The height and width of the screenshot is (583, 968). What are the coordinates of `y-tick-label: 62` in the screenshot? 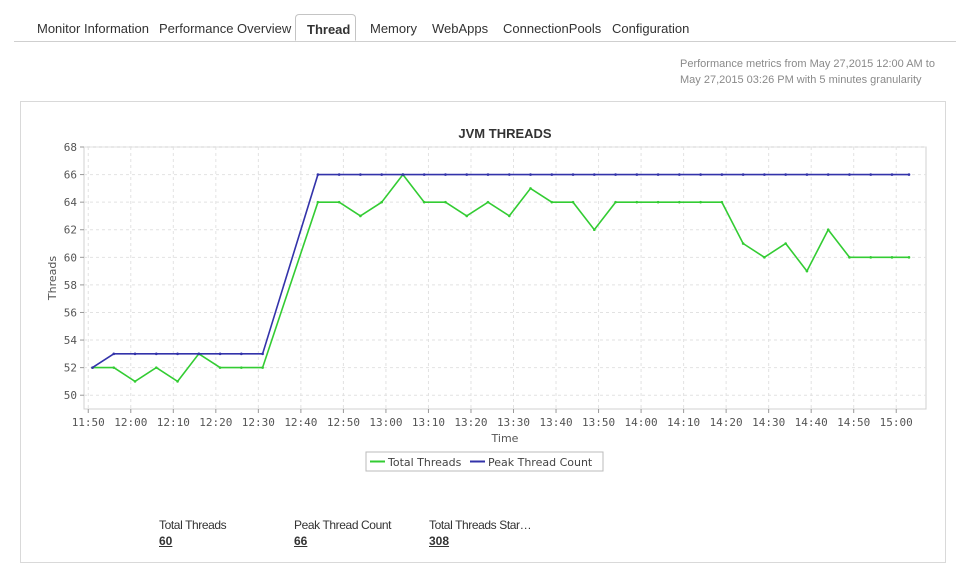 It's located at (70, 230).